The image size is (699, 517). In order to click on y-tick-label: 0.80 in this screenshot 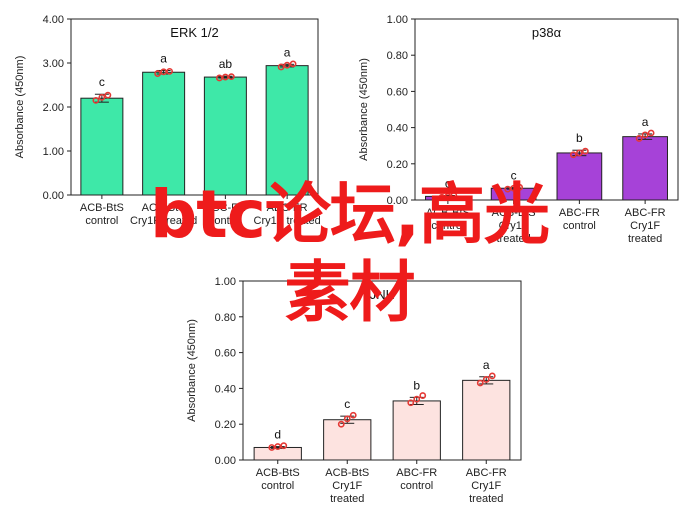, I will do `click(225, 318)`.